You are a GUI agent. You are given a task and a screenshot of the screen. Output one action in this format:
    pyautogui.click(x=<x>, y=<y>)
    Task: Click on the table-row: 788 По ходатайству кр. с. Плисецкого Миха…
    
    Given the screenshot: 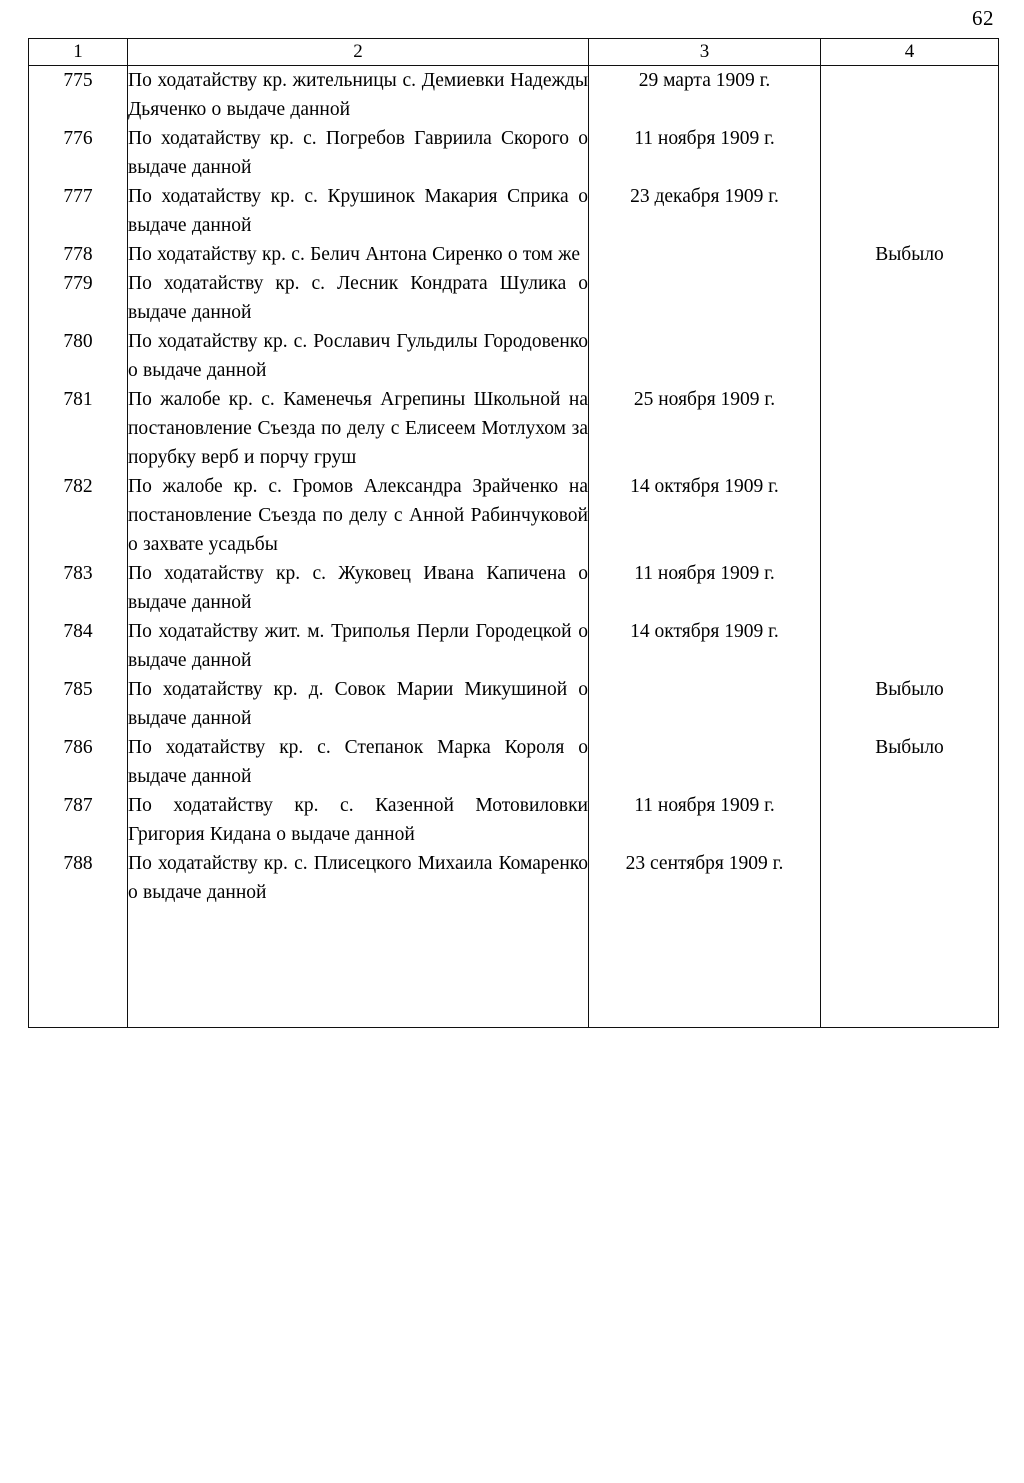 What is the action you would take?
    pyautogui.click(x=513, y=878)
    